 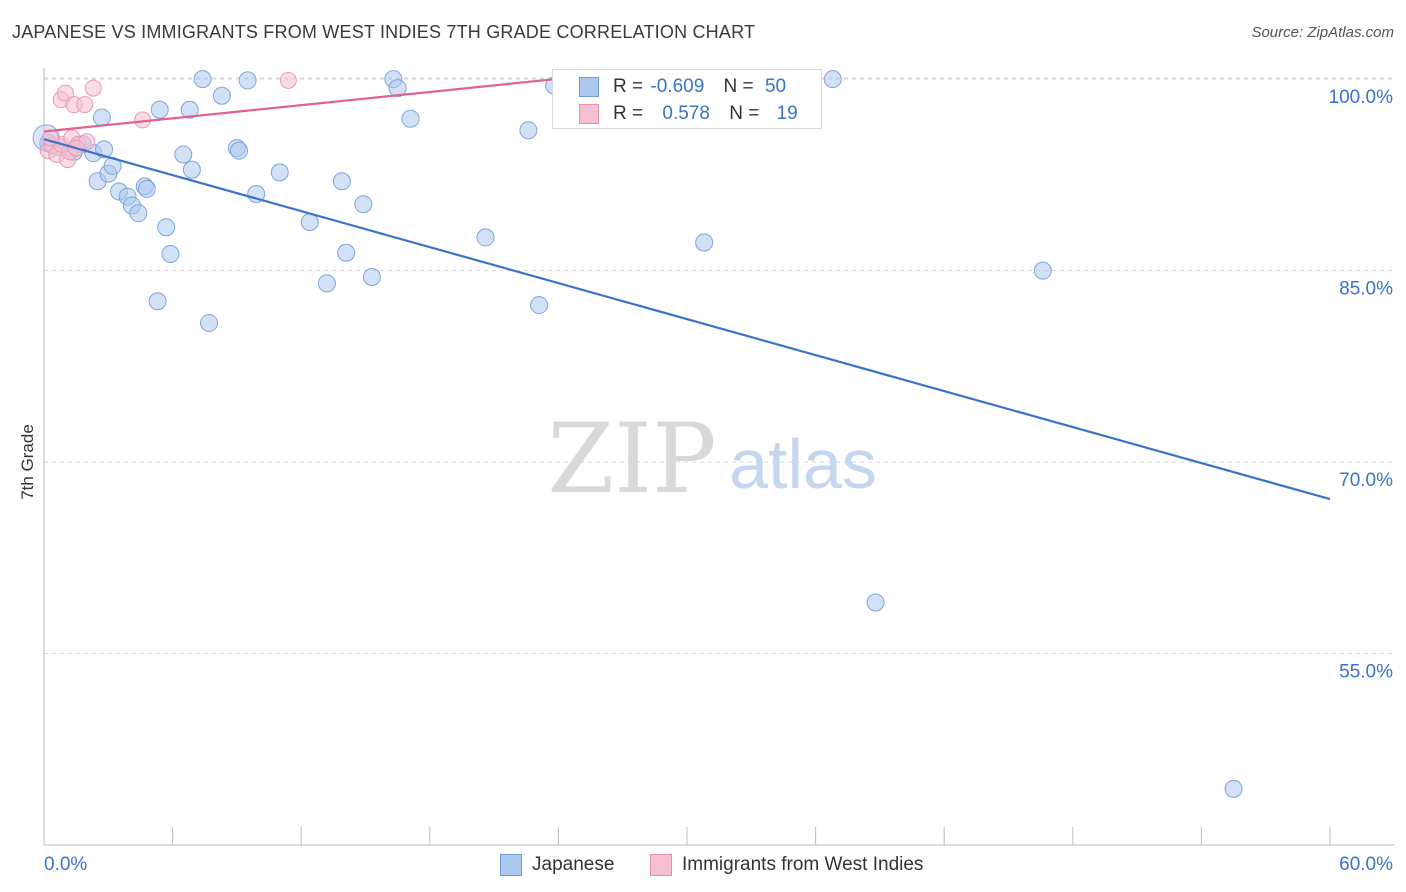 I want to click on series-legend-label-japanese: Japanese, so click(x=573, y=864).